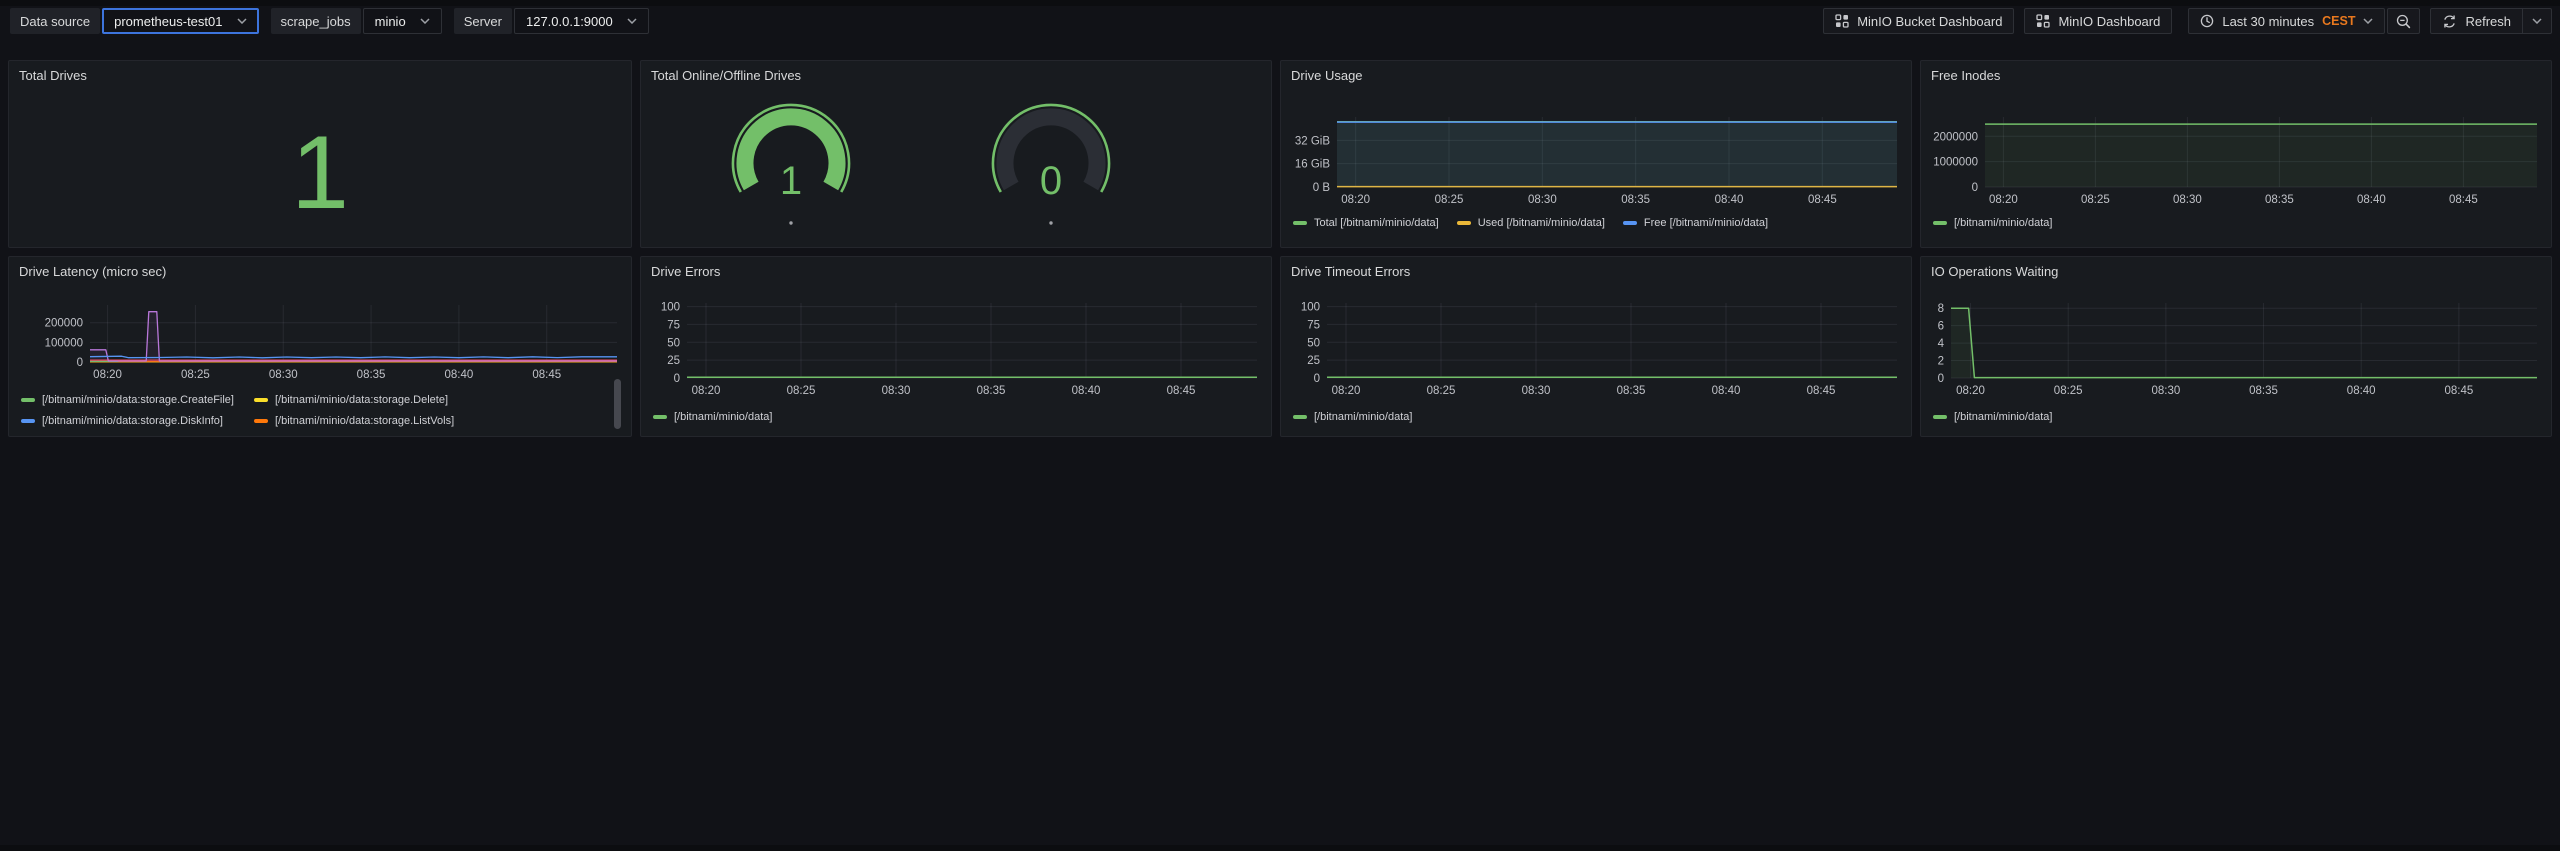  What do you see at coordinates (361, 399) in the screenshot?
I see `legend-series-label: [/bitnami/minio/data:storage.Delete]` at bounding box center [361, 399].